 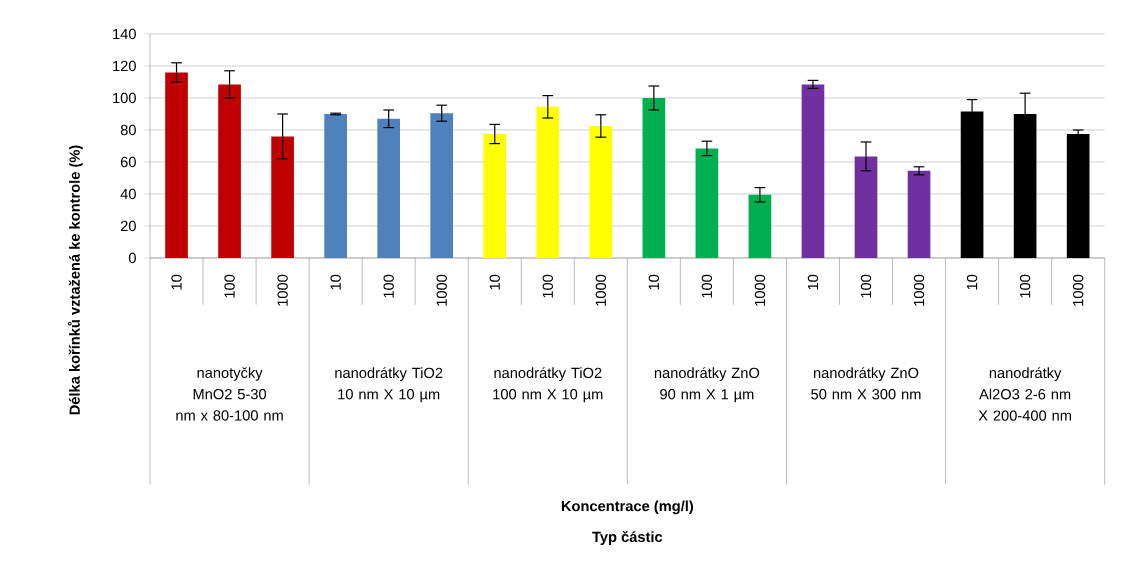 What do you see at coordinates (707, 385) in the screenshot?
I see `text: nanodrátky ZnO 90 nm X 1 µm` at bounding box center [707, 385].